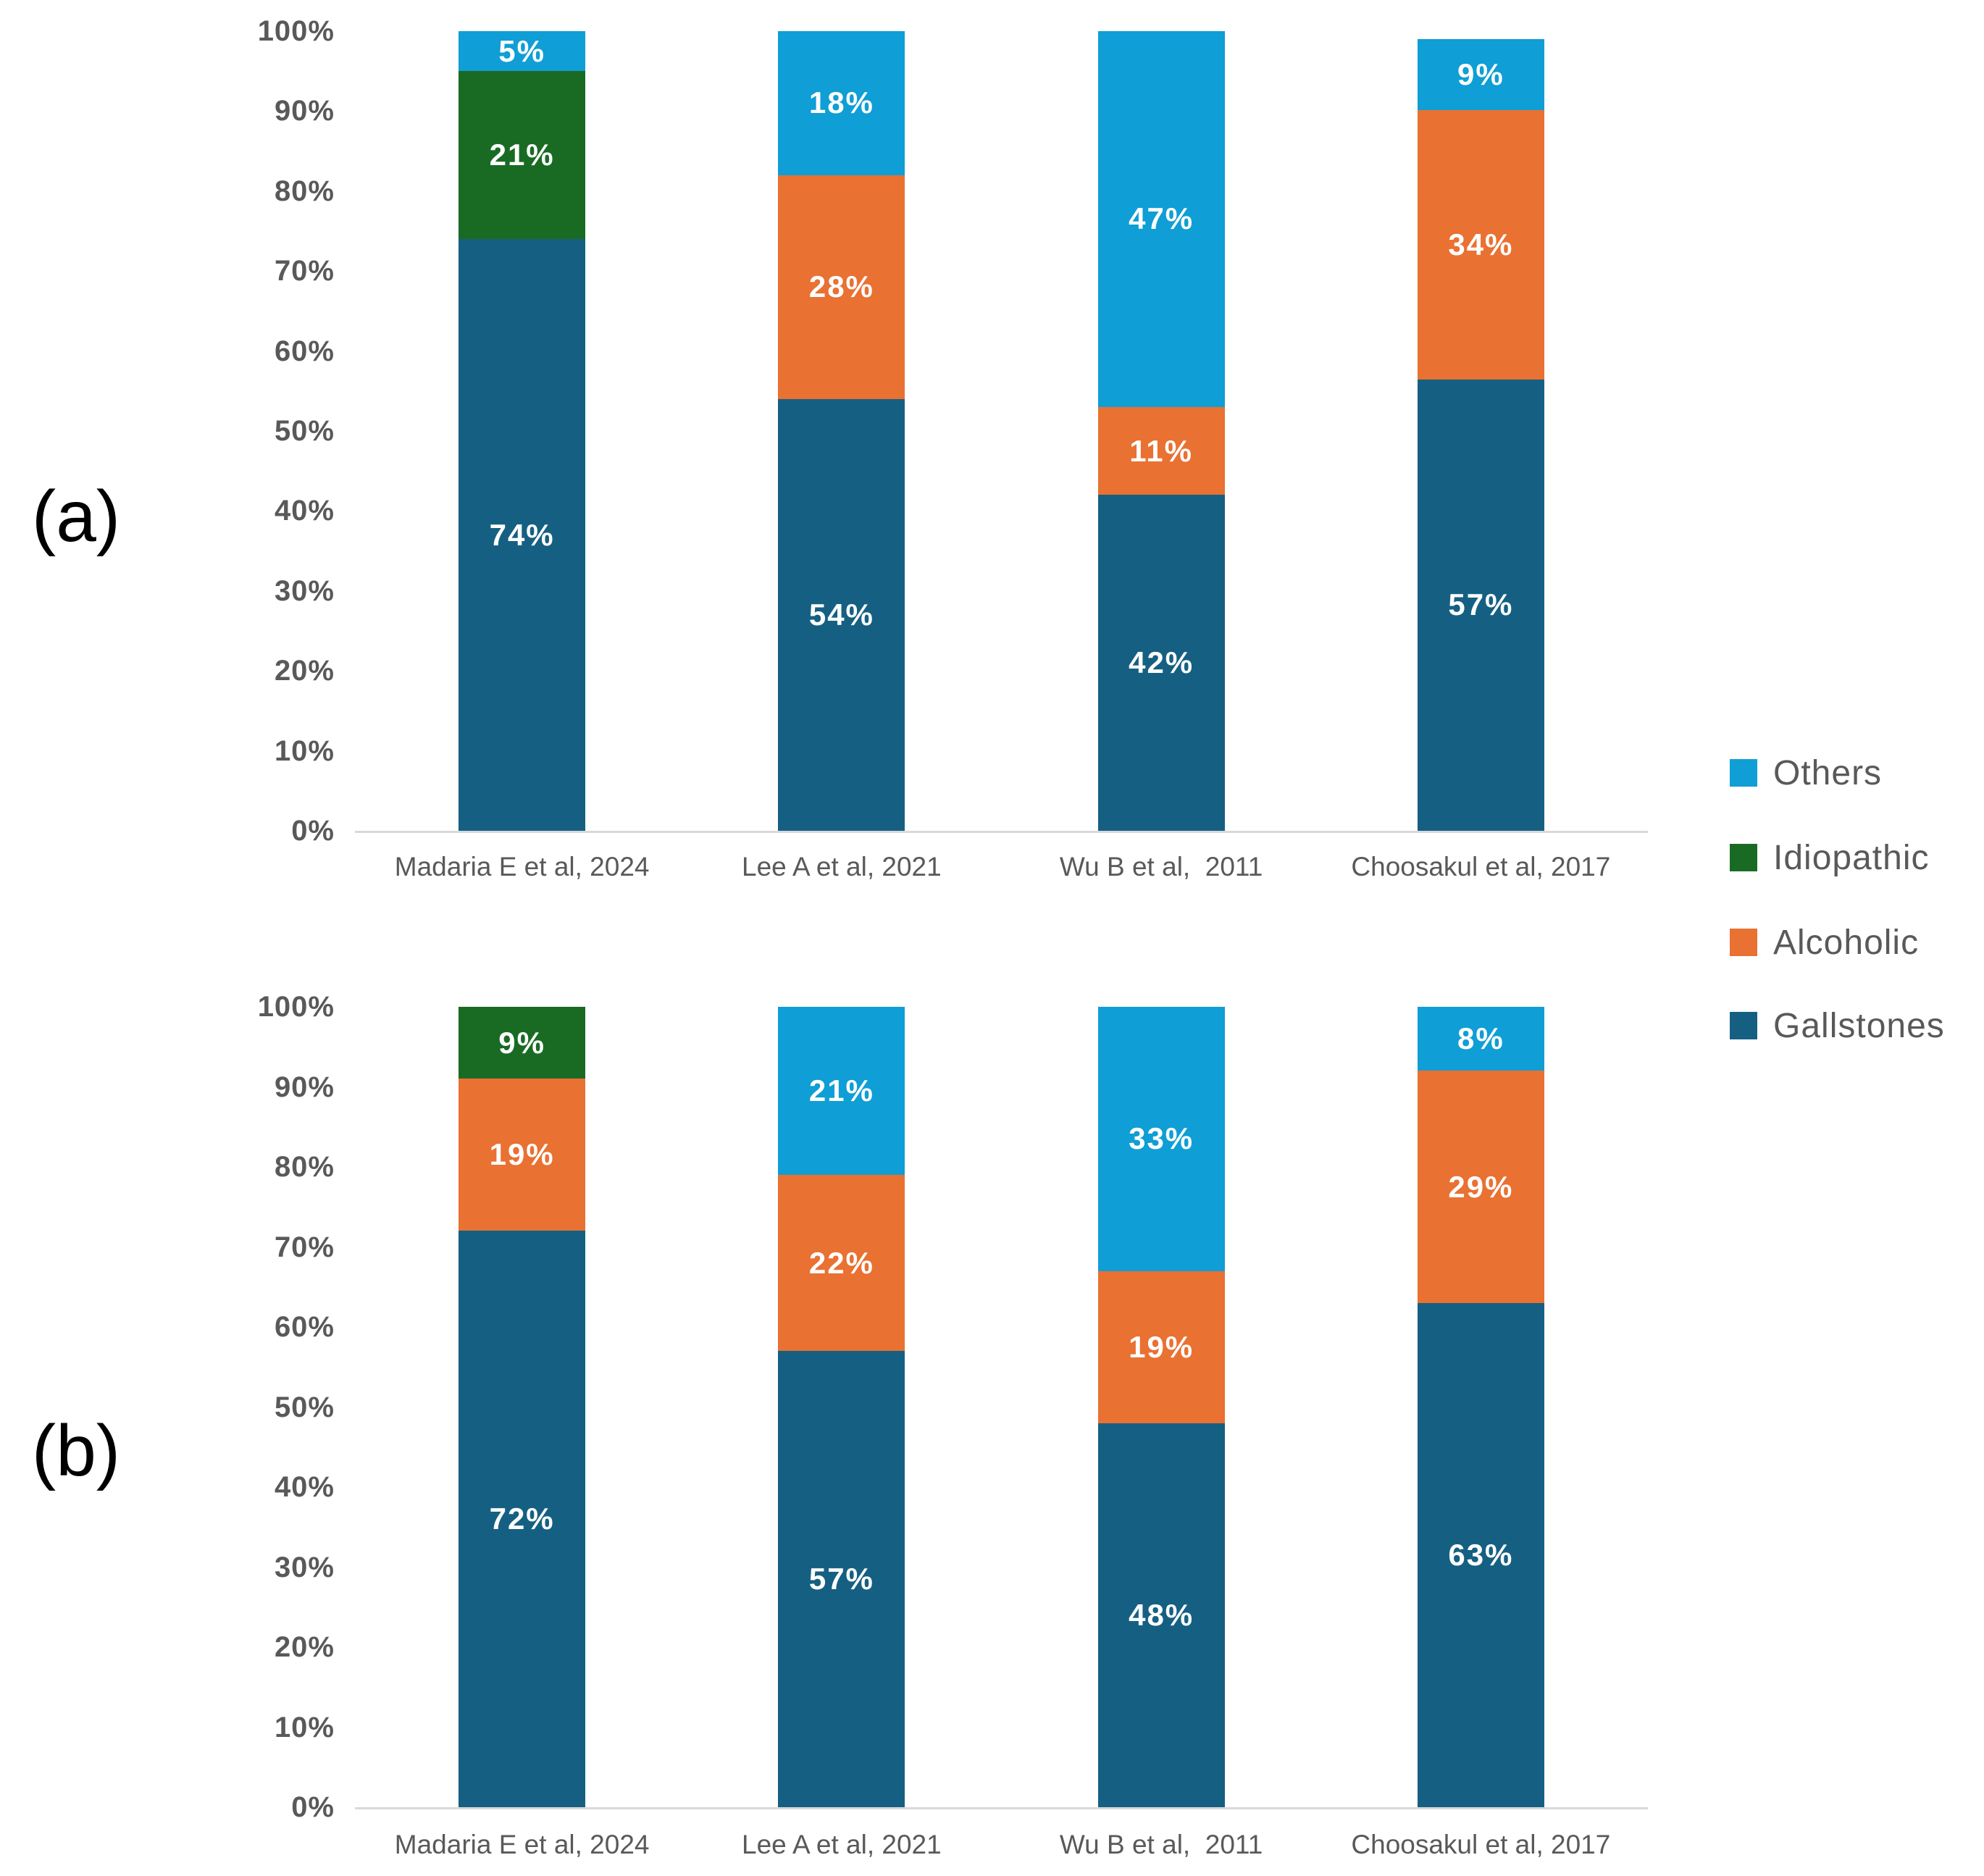  I want to click on bar-segment-alcoholic: 11%, so click(1161, 450).